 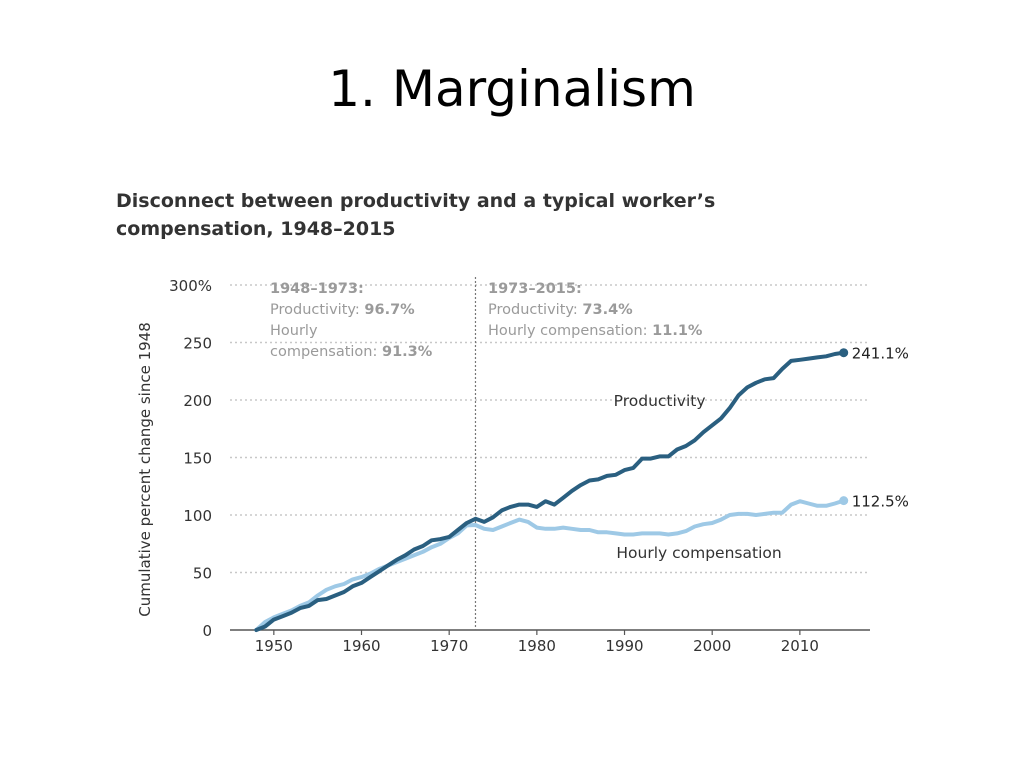 I want to click on annotation-line: Productivity: 73.4%, so click(x=560, y=310).